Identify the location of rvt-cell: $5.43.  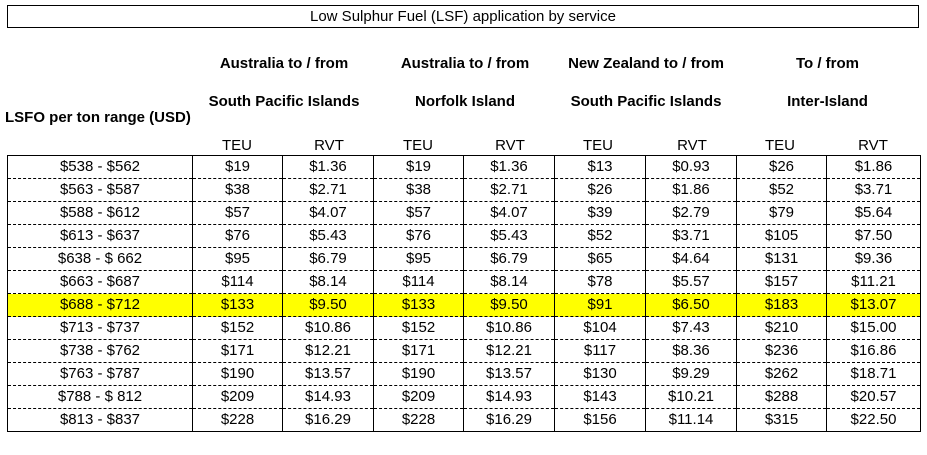
(509, 236).